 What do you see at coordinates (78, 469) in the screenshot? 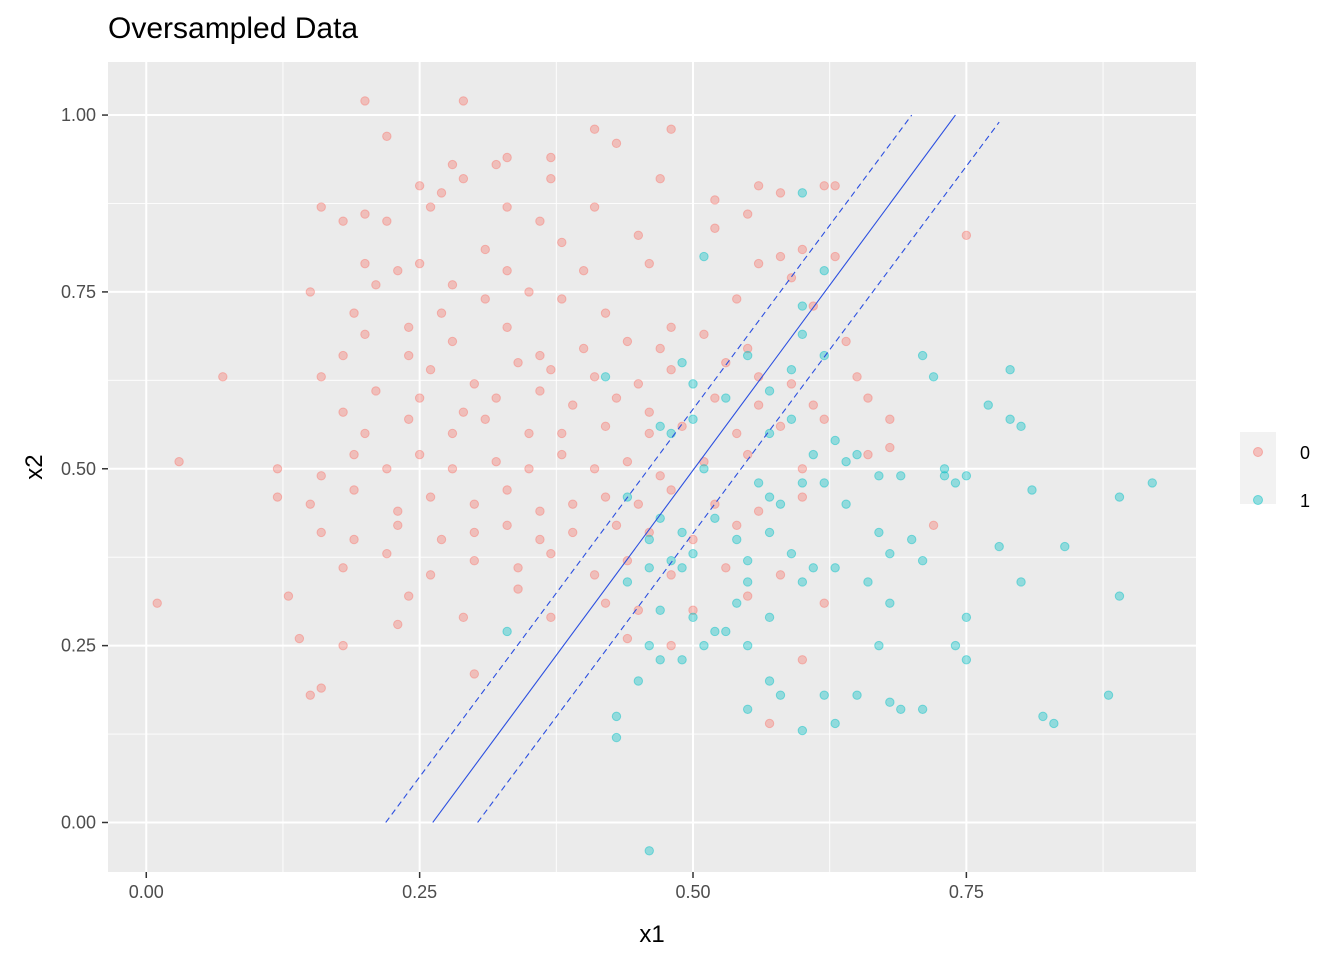
I see `y-tick-label: 0.50` at bounding box center [78, 469].